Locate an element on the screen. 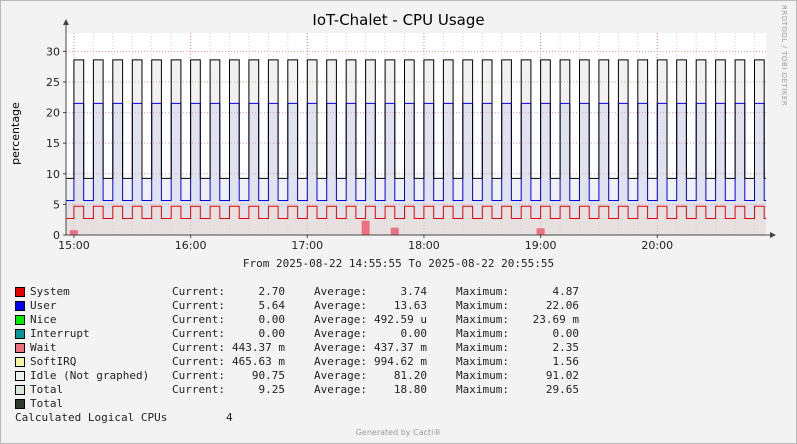 The height and width of the screenshot is (444, 797). legend-name: Nice is located at coordinates (43, 319).